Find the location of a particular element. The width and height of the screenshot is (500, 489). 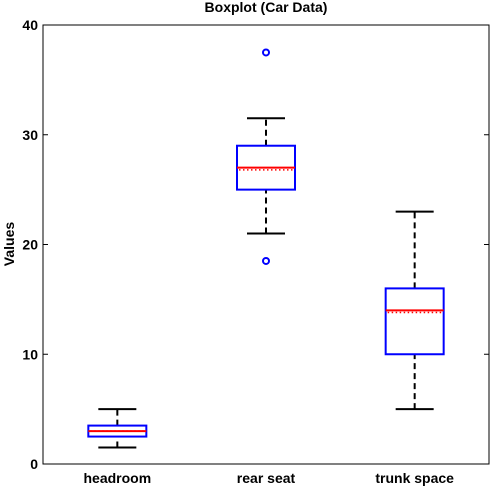

x-axis-labels: headroom rear seat trunk space is located at coordinates (268, 478).